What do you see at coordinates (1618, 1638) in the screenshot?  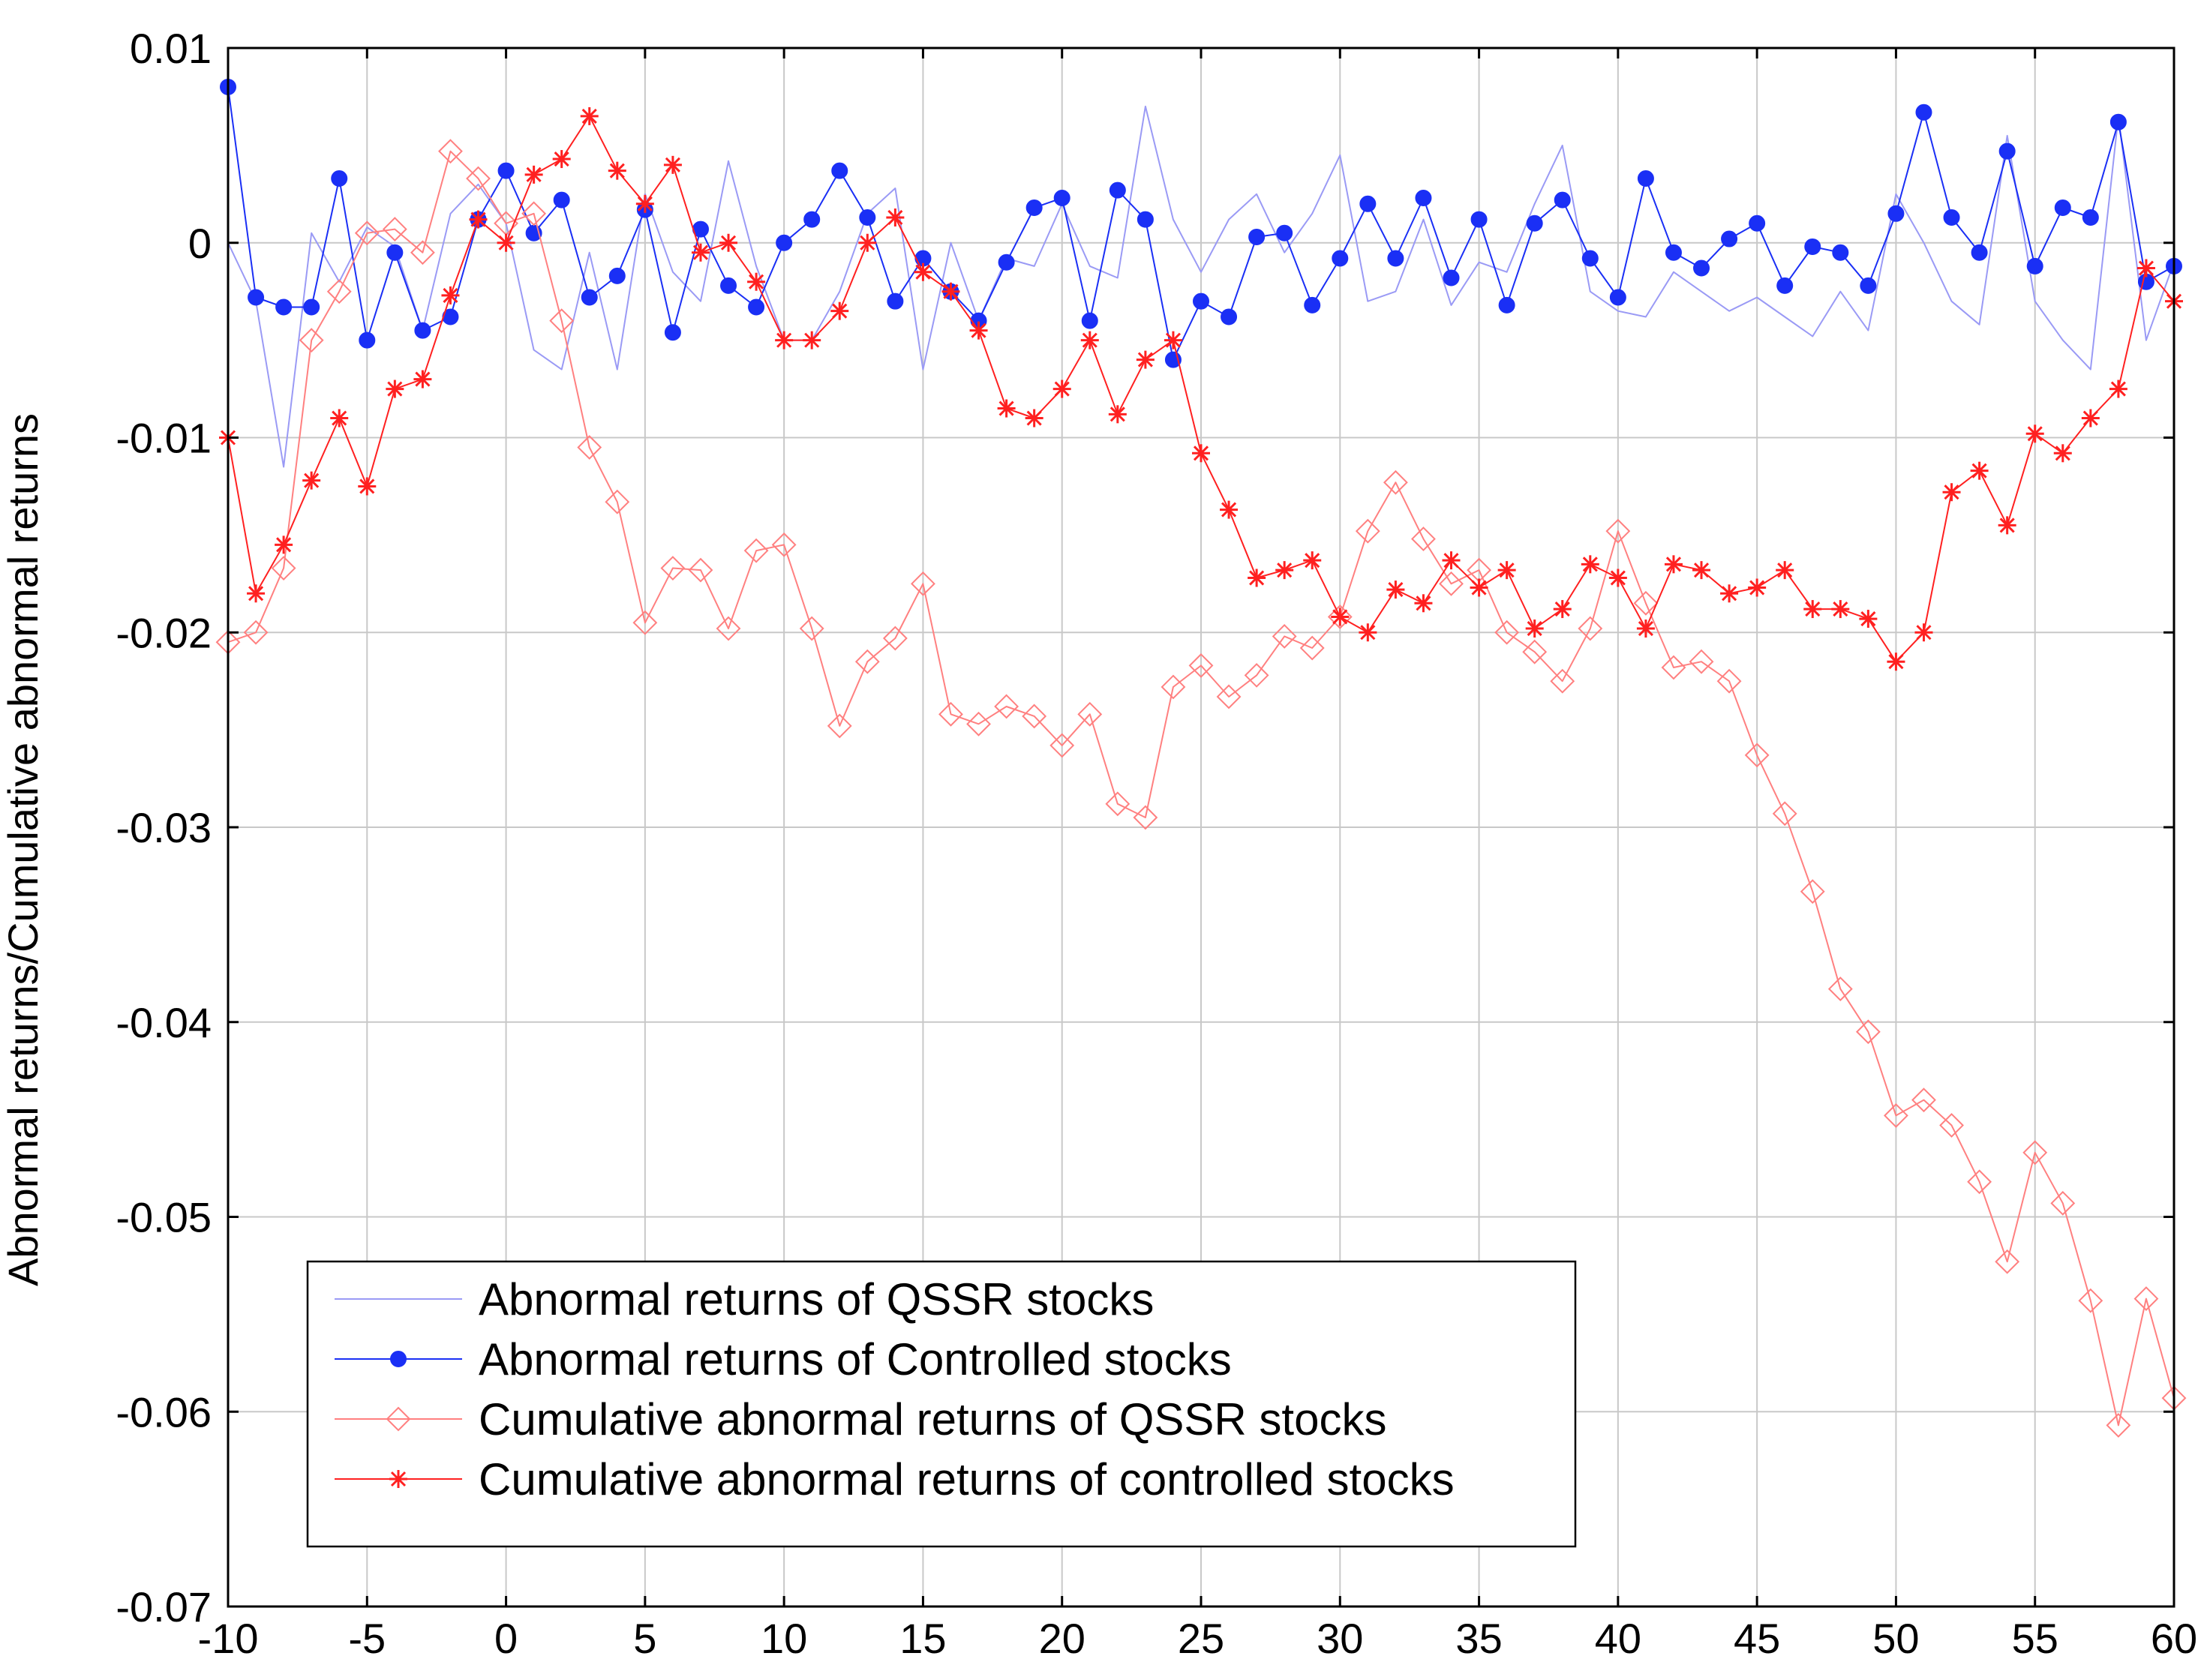 I see `x-tick-label: 40` at bounding box center [1618, 1638].